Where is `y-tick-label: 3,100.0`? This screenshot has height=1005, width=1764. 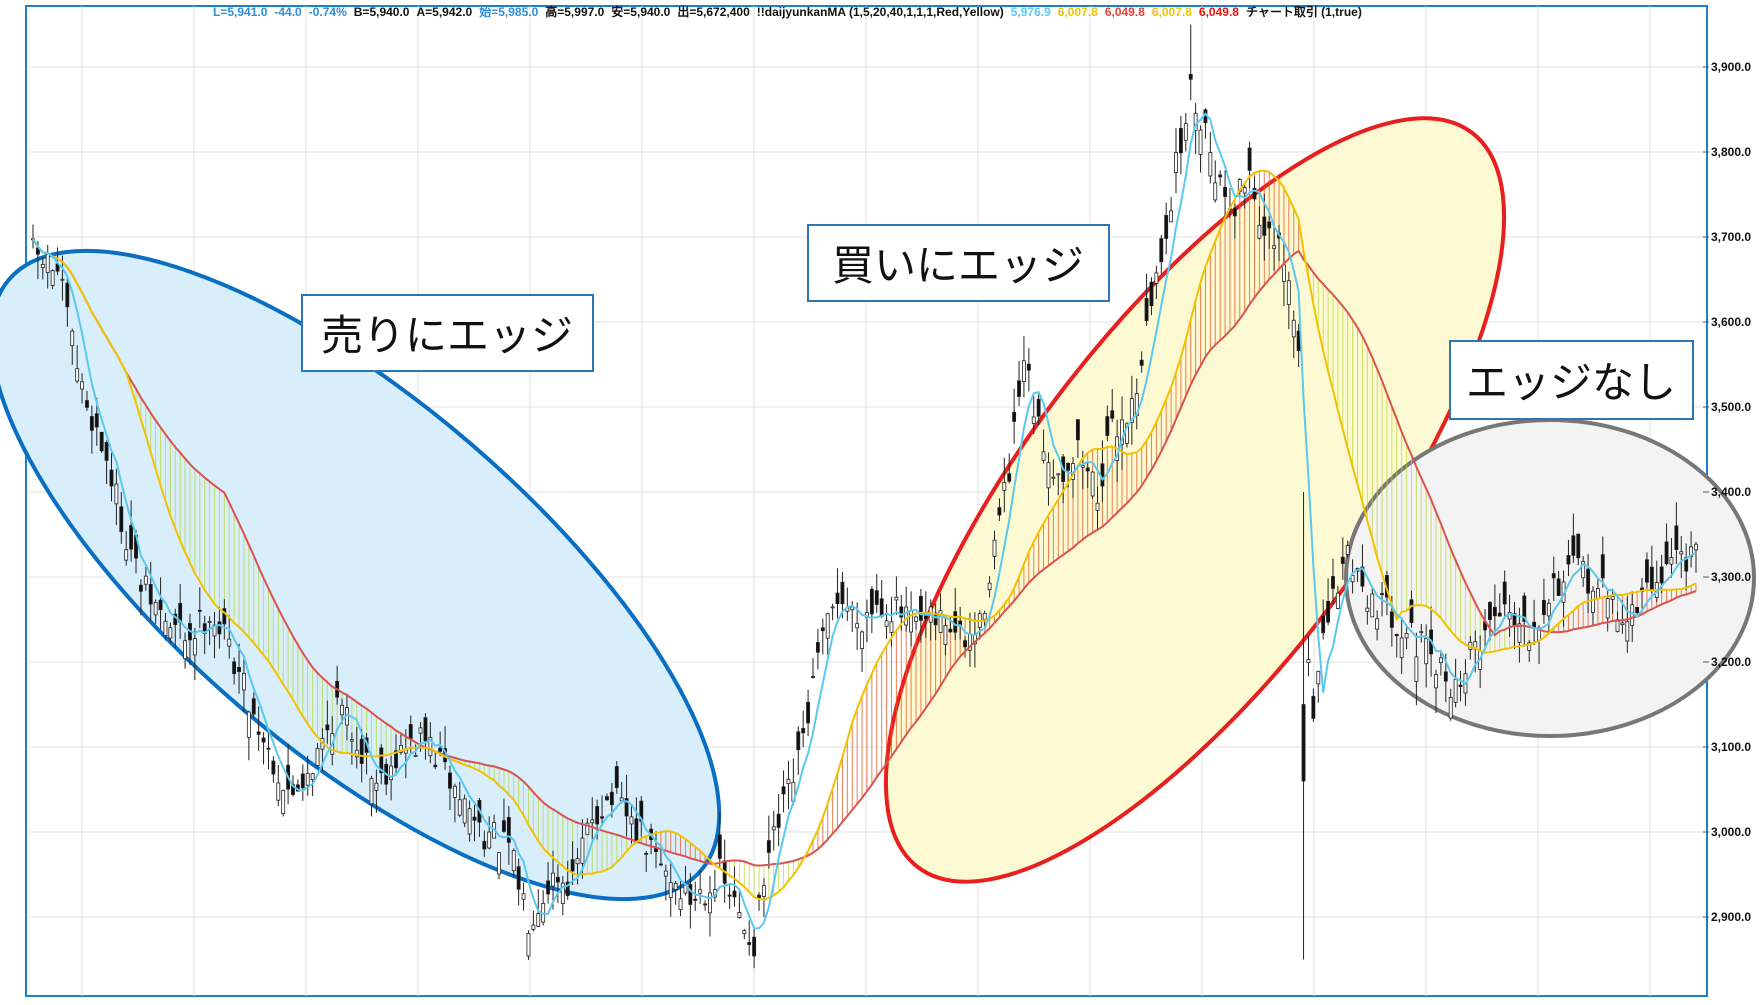
y-tick-label: 3,100.0 is located at coordinates (1731, 747).